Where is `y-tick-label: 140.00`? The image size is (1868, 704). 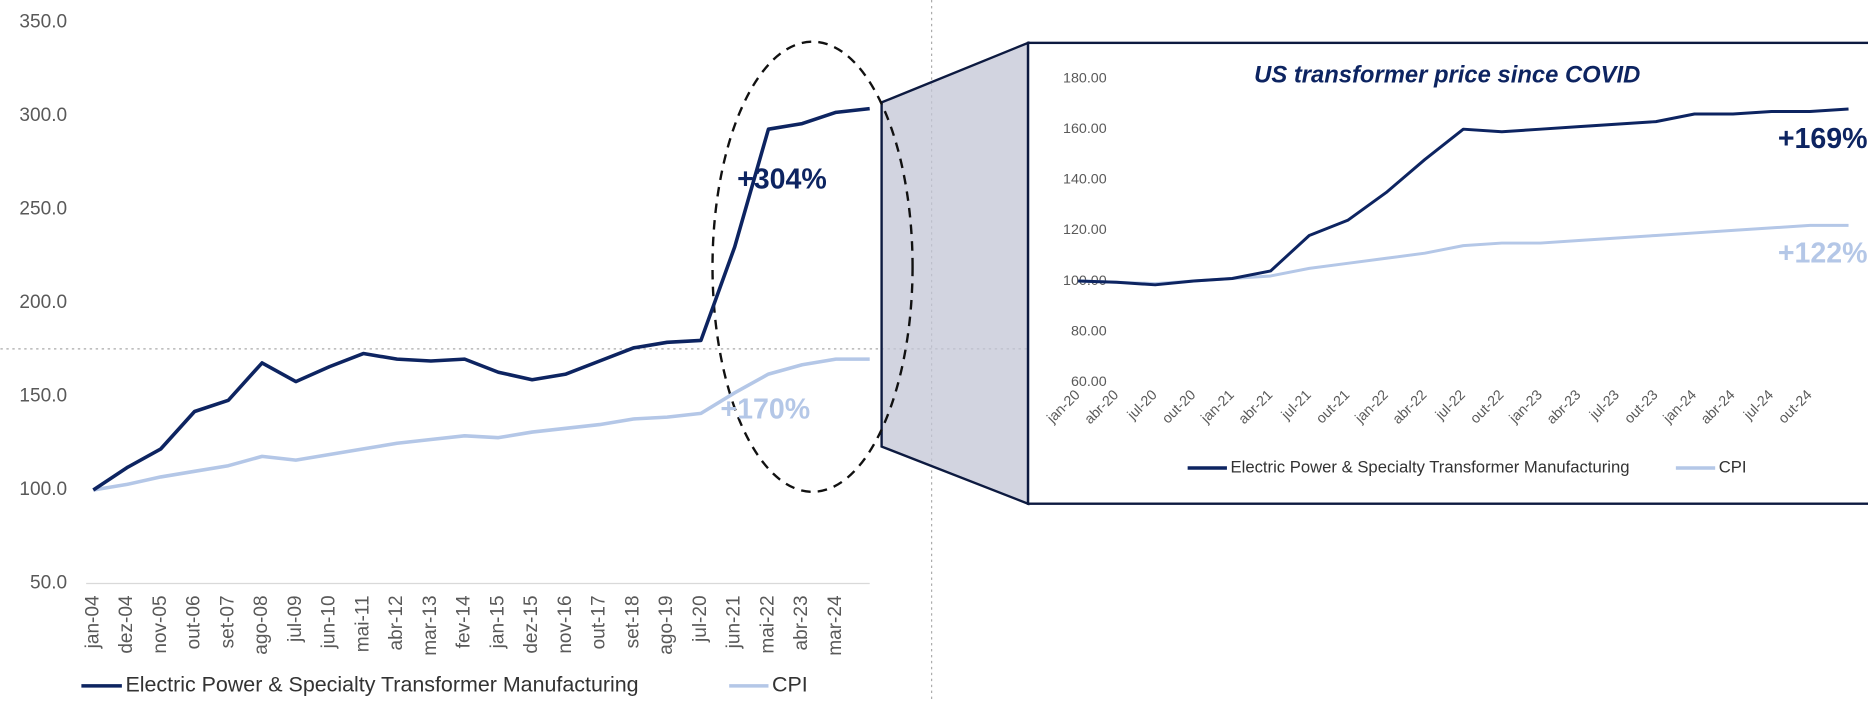 y-tick-label: 140.00 is located at coordinates (1085, 180).